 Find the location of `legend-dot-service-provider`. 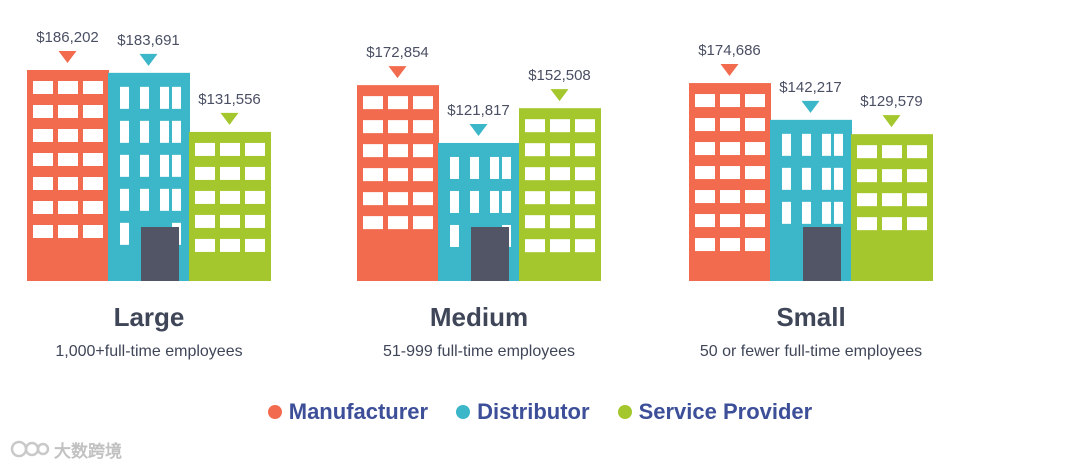

legend-dot-service-provider is located at coordinates (624, 412).